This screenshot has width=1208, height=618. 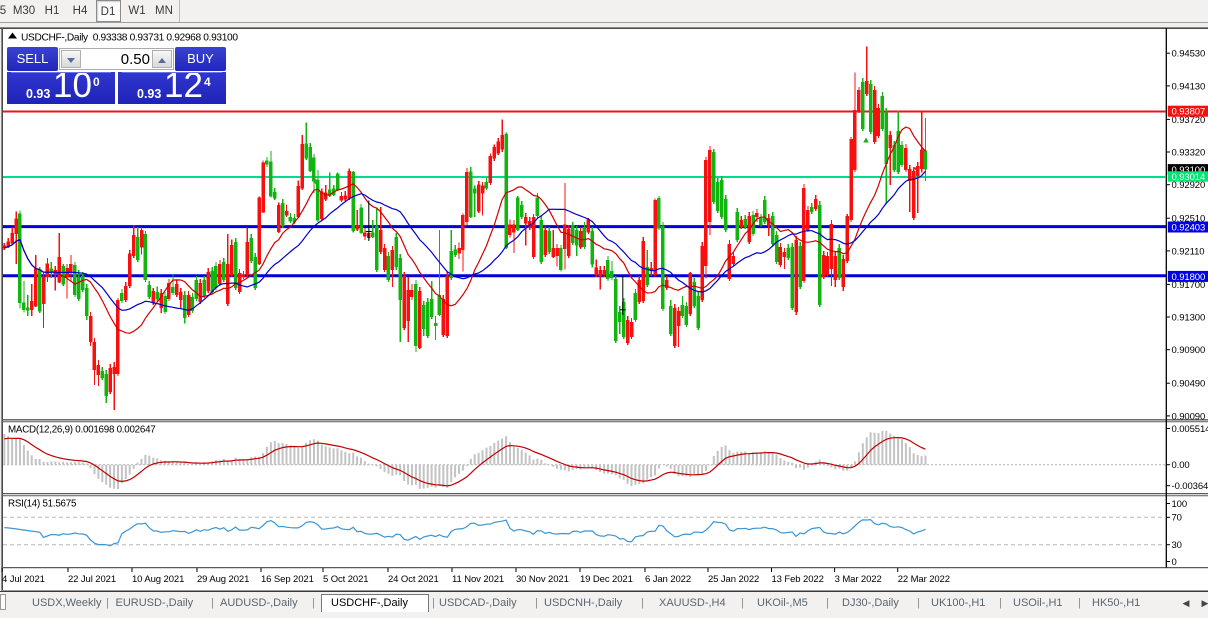 I want to click on svg-text: 11 Nov 2021, so click(x=478, y=579).